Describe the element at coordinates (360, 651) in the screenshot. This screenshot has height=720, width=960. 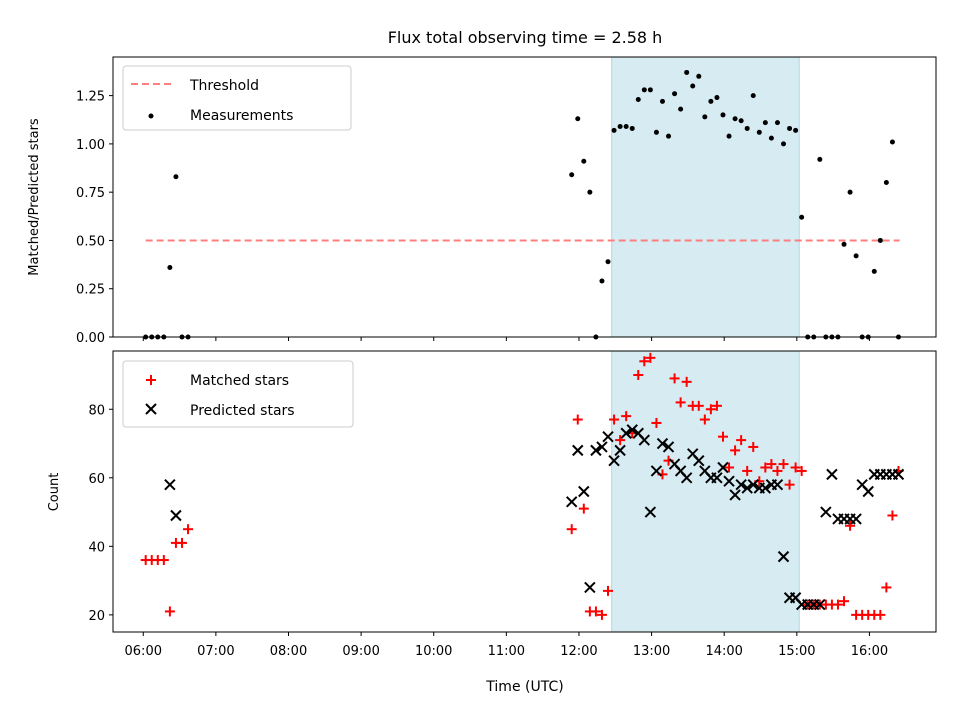
I see `xtick-label: 09:00` at that location.